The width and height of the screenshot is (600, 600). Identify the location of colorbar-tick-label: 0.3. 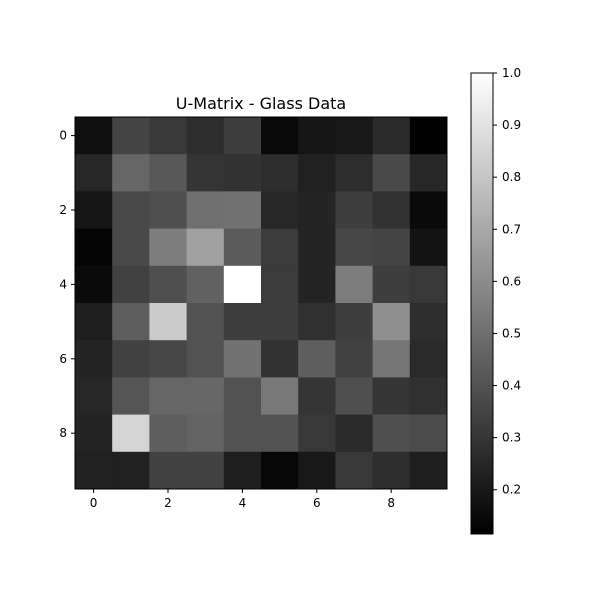
(511, 438).